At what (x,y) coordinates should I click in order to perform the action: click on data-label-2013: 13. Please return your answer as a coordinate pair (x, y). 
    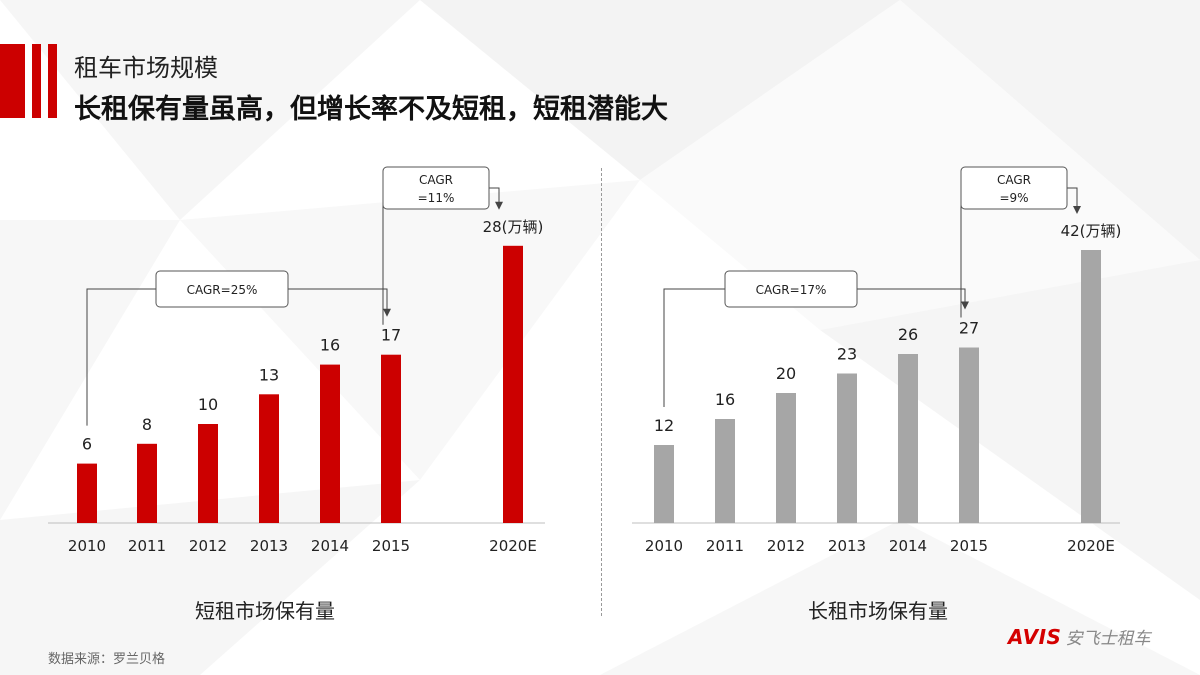
    Looking at the image, I should click on (269, 374).